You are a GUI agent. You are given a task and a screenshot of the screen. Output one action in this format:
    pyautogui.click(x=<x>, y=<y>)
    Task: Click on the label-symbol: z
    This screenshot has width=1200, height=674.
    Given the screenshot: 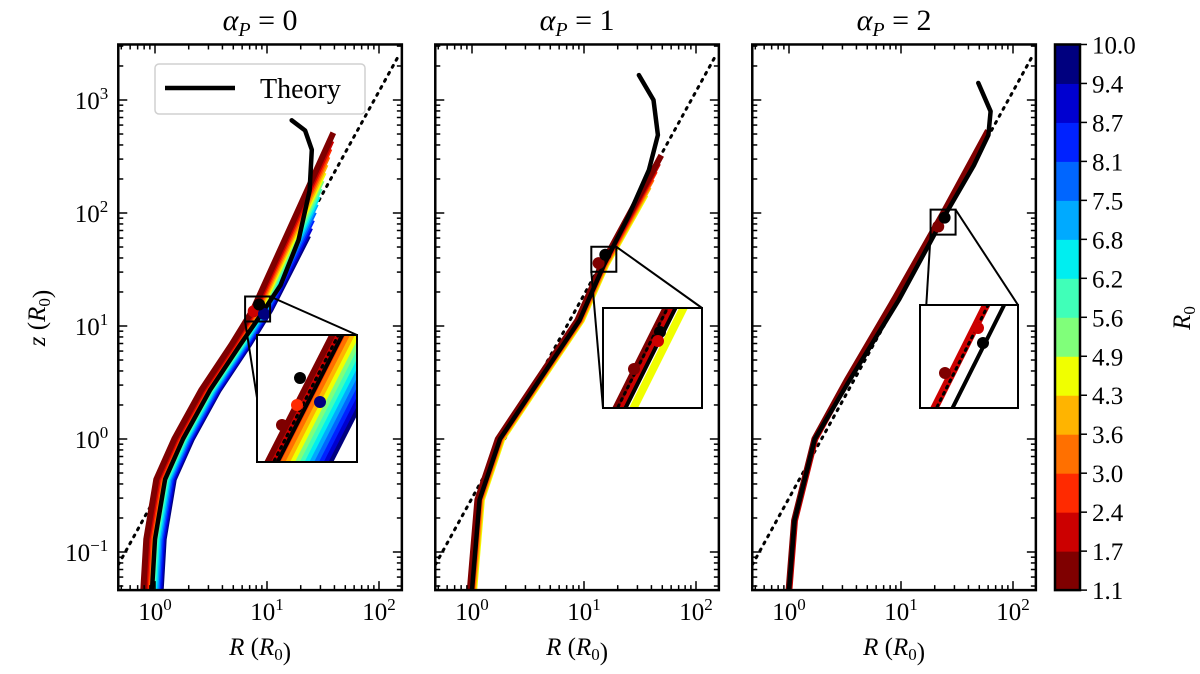 What is the action you would take?
    pyautogui.click(x=37, y=341)
    